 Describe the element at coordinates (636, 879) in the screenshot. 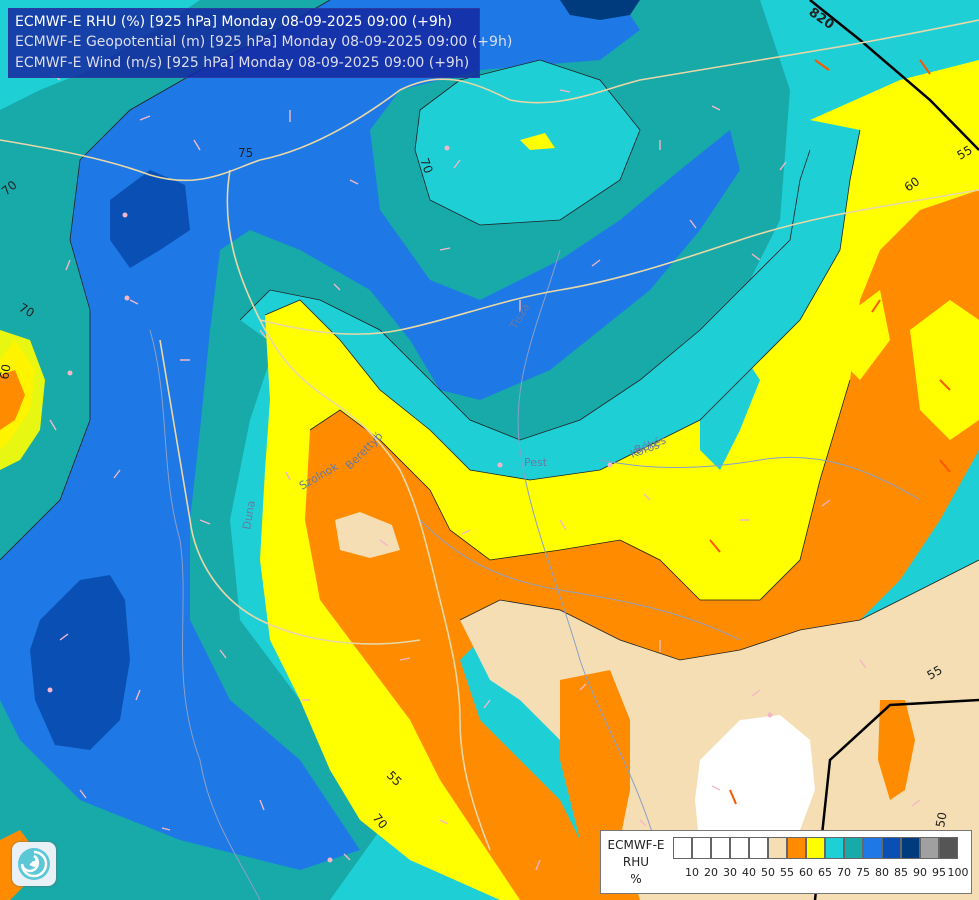

I see `legend-unit: %` at that location.